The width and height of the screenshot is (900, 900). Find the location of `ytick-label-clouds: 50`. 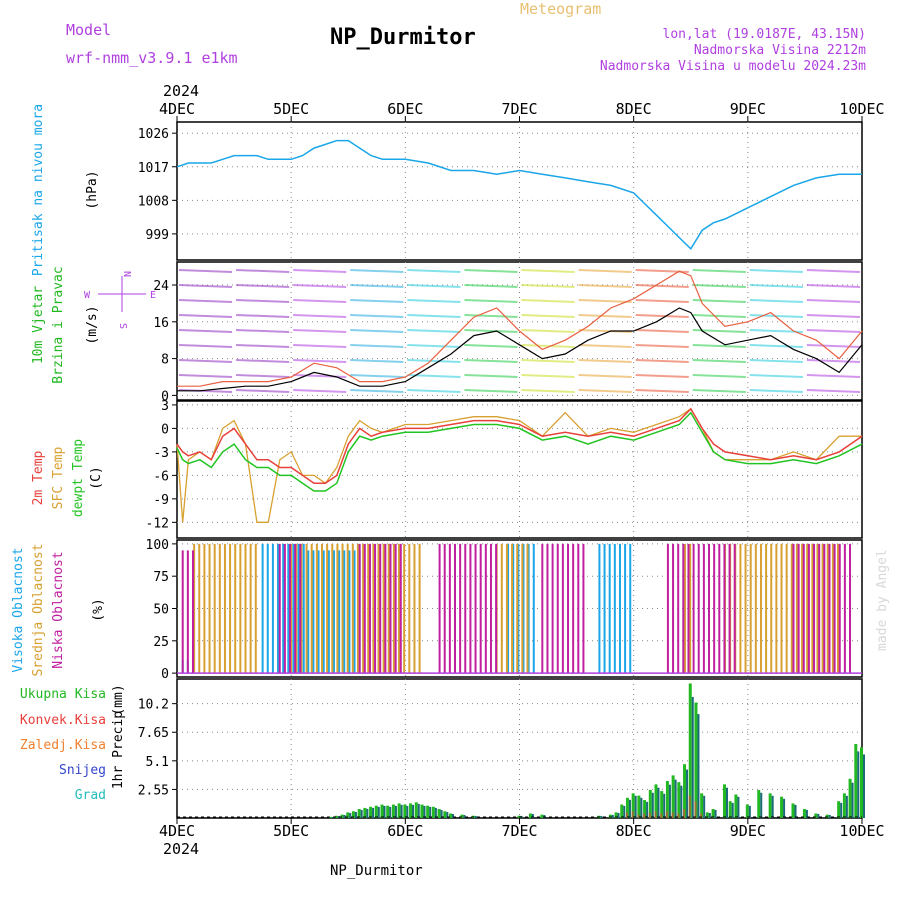

ytick-label-clouds: 50 is located at coordinates (161, 610).